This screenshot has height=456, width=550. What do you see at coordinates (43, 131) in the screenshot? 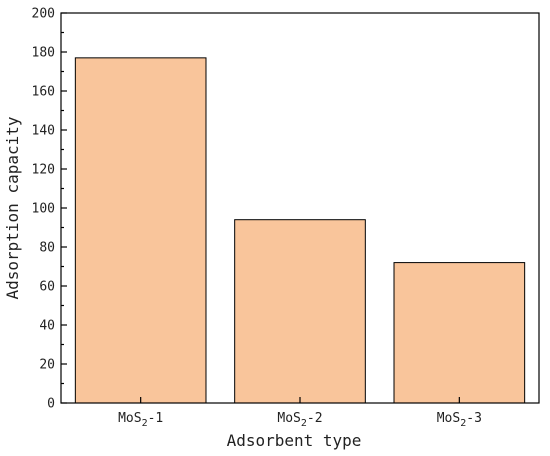
I see `y-tick-label: 140` at bounding box center [43, 131].